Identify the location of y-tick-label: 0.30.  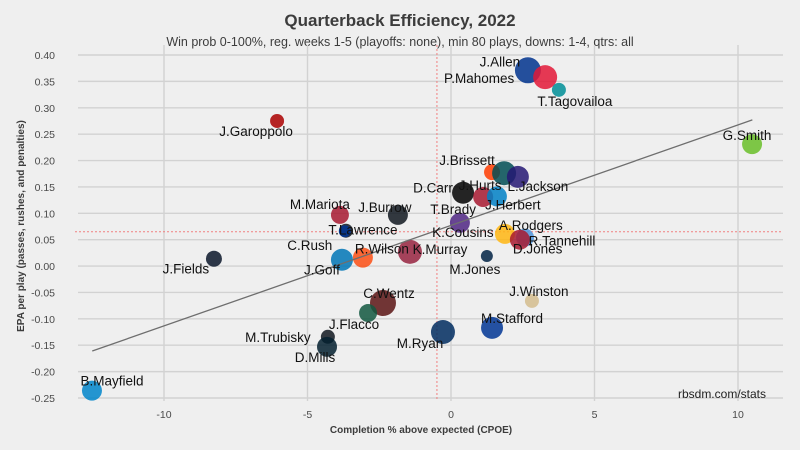
(45, 109).